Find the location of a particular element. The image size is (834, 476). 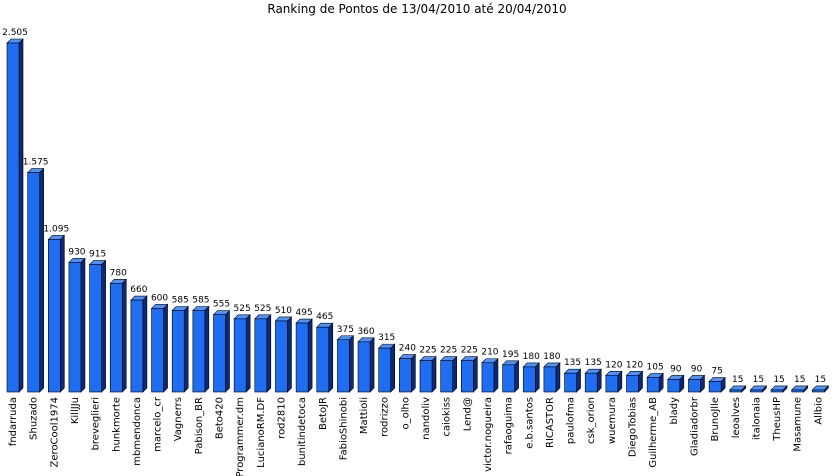

category-label: o_olho is located at coordinates (405, 413).